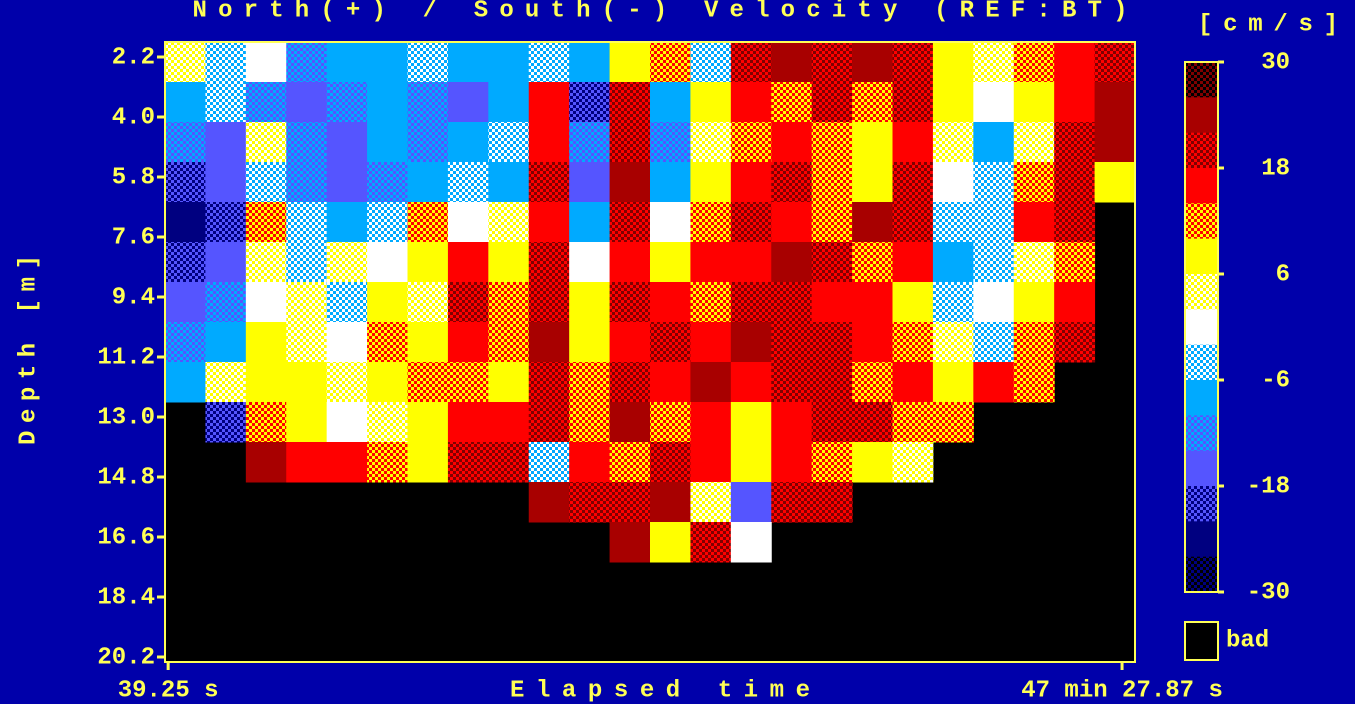 This screenshot has width=1355, height=704. I want to click on colorbar-tick-label: -30, so click(1268, 592).